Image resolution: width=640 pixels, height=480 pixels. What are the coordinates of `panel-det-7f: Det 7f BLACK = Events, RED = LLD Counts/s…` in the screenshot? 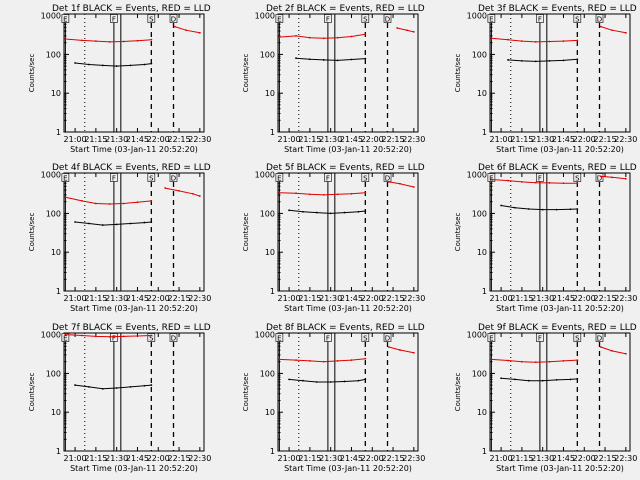 It's located at (119, 398).